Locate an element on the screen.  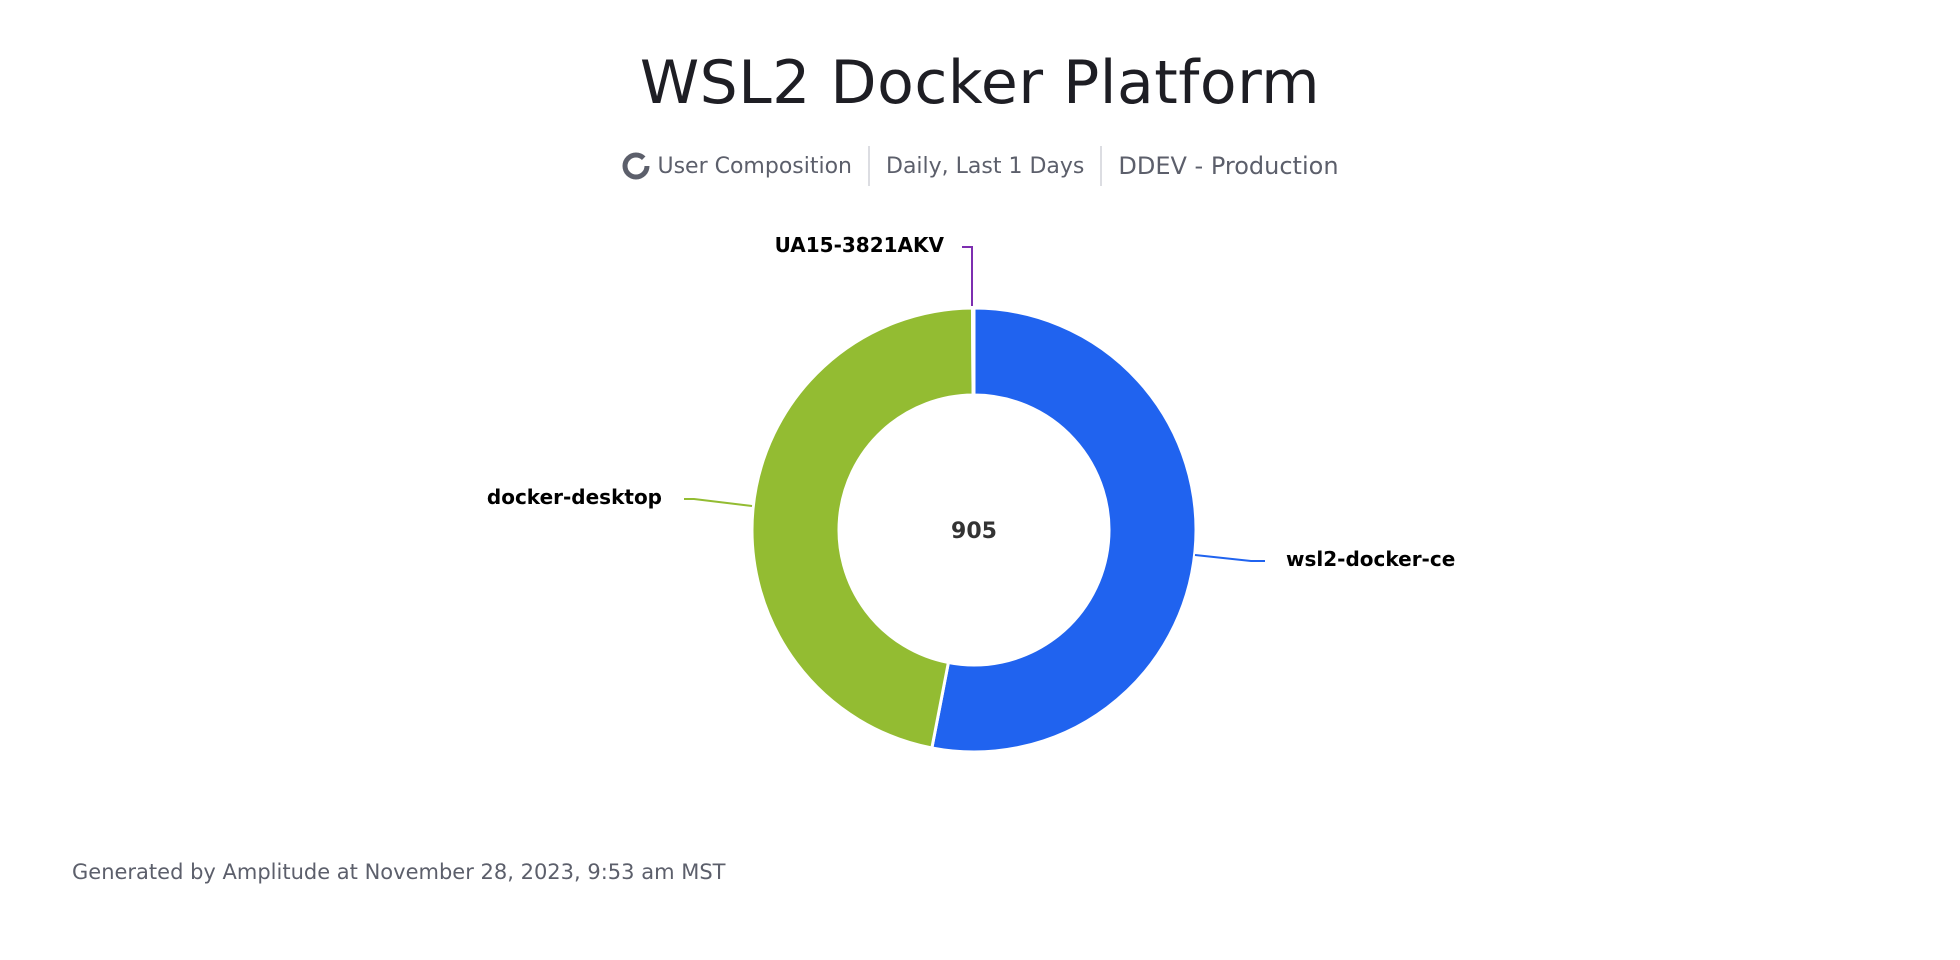
page-title: WSL2 Docker Platform is located at coordinates (980, 83).